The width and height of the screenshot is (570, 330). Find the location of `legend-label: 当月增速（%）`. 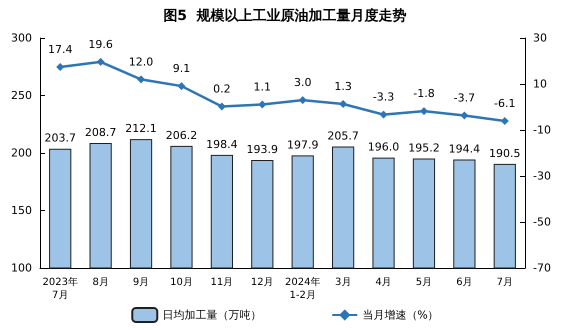

legend-label: 当月增速（%） is located at coordinates (400, 315).